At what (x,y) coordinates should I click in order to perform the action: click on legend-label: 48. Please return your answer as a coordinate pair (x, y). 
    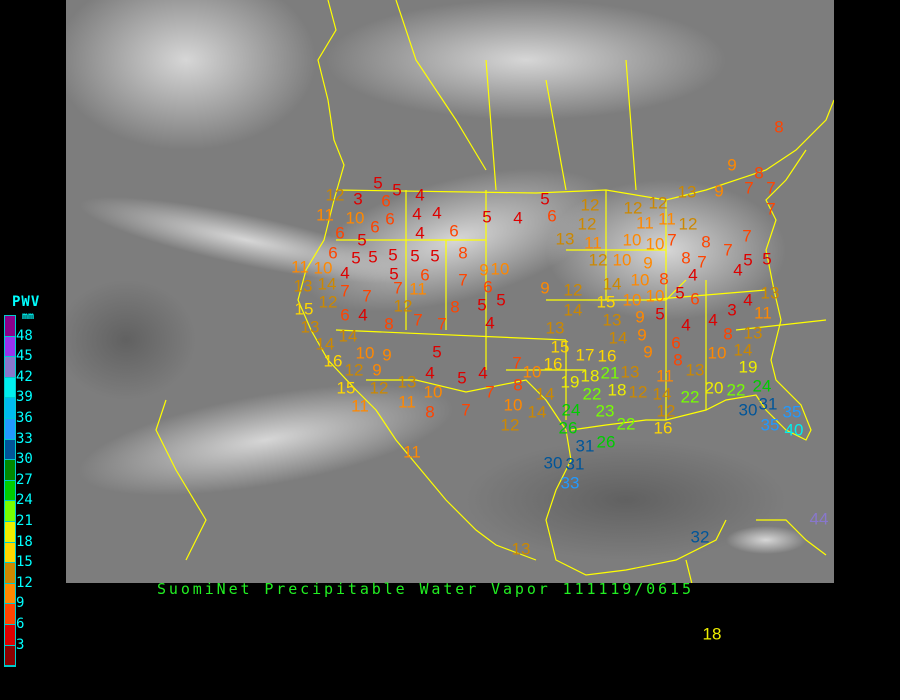
    Looking at the image, I should click on (24, 335).